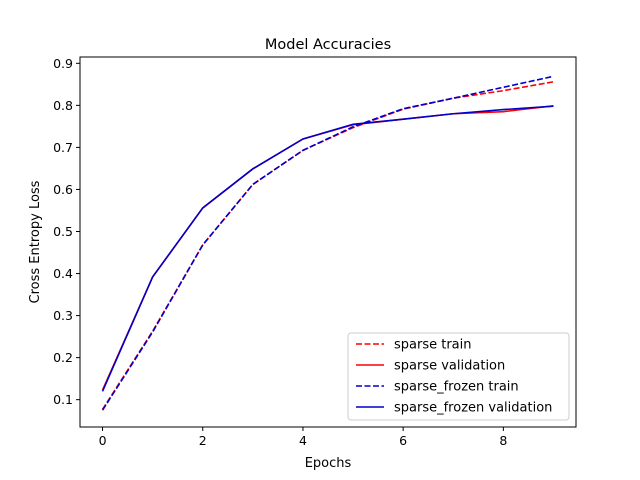 This screenshot has width=640, height=480. Describe the element at coordinates (503, 440) in the screenshot. I see `x-tick-label: 8` at that location.